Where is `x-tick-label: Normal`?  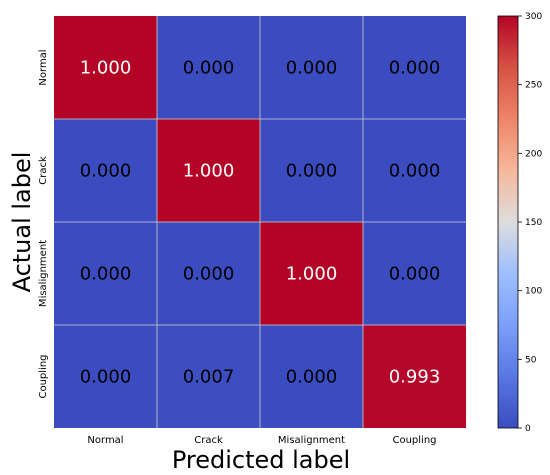
x-tick-label: Normal is located at coordinates (105, 440).